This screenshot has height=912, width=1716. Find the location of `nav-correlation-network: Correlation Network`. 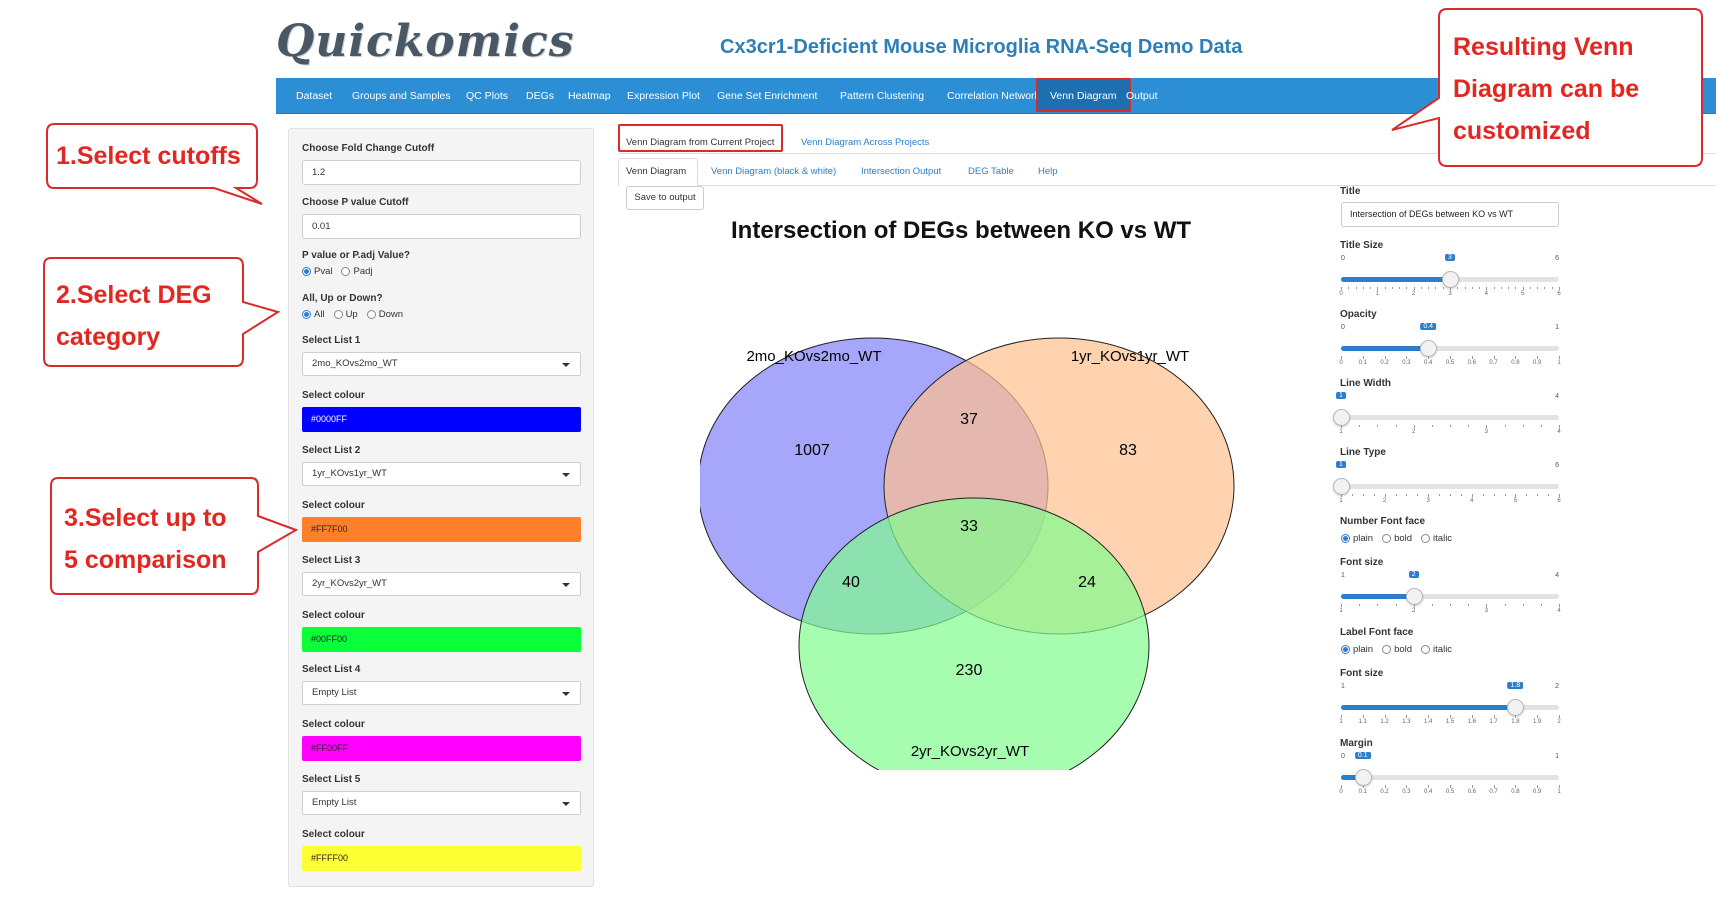

nav-correlation-network: Correlation Network is located at coordinates (993, 96).